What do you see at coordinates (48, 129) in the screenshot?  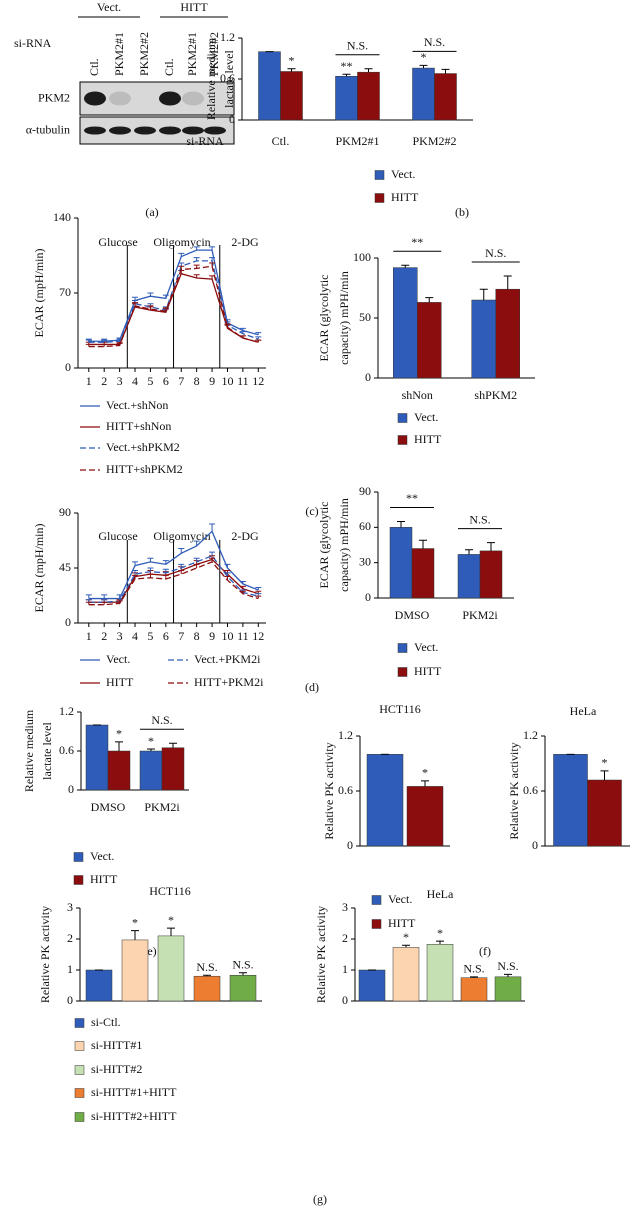 I see `band-label: α-tubulin` at bounding box center [48, 129].